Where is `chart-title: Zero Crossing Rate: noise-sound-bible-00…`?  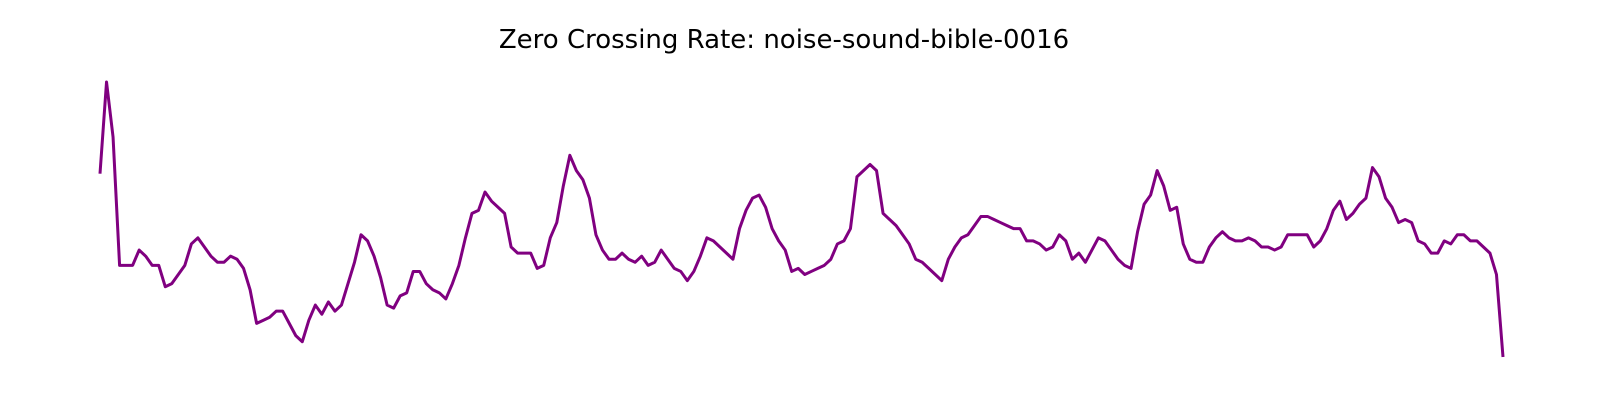 chart-title: Zero Crossing Rate: noise-sound-bible-00… is located at coordinates (784, 40).